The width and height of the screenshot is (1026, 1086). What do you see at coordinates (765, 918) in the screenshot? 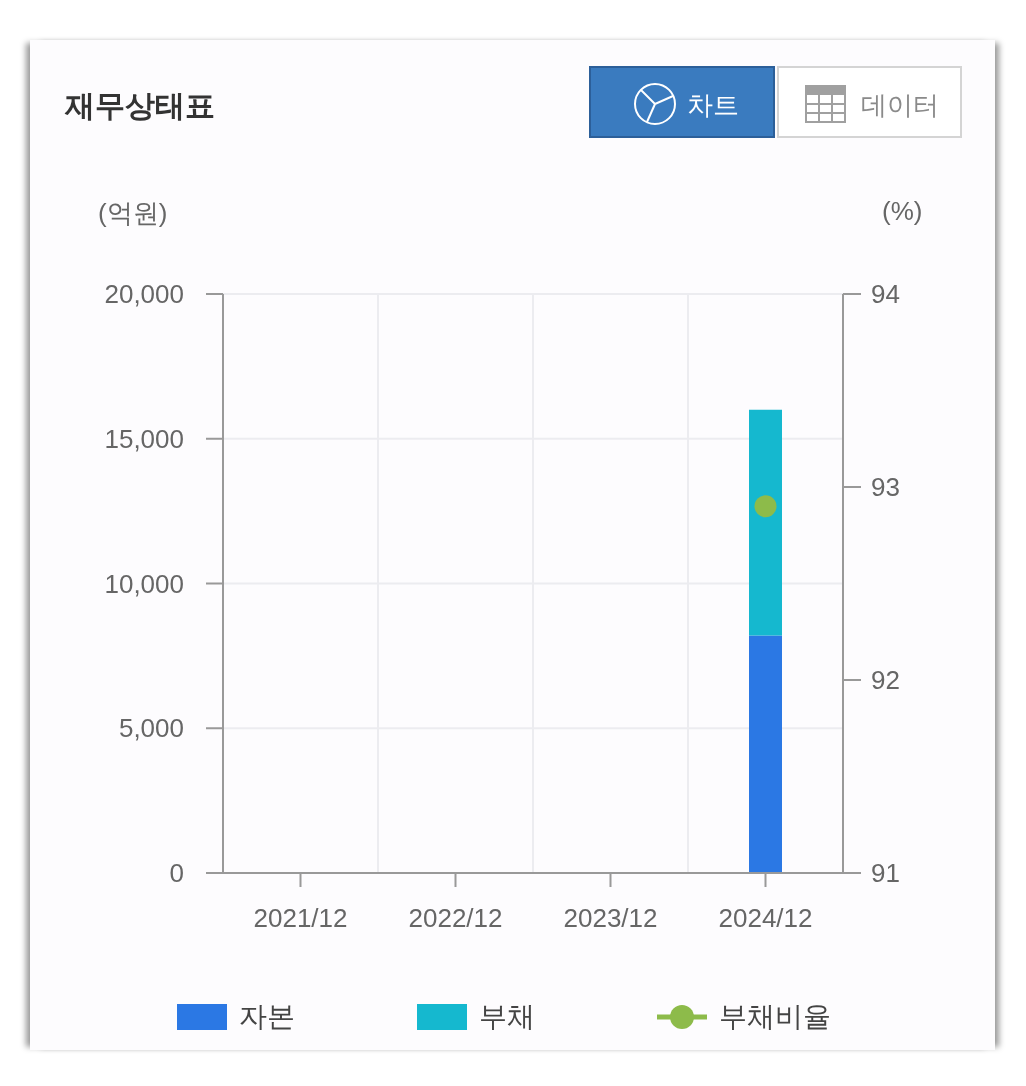
I see `x-tick-label: 2024/12` at bounding box center [765, 918].